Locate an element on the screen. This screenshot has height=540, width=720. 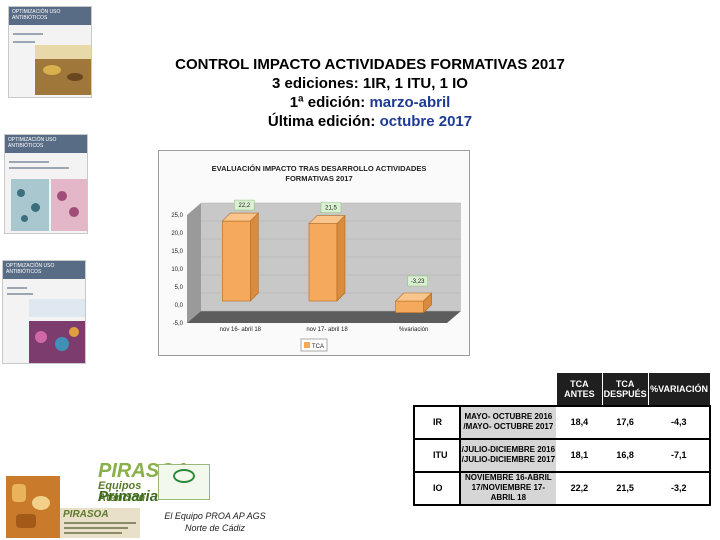
footer-credit: El Equipo PROA AP AGS Norte de Cádiz is located at coordinates (215, 522).